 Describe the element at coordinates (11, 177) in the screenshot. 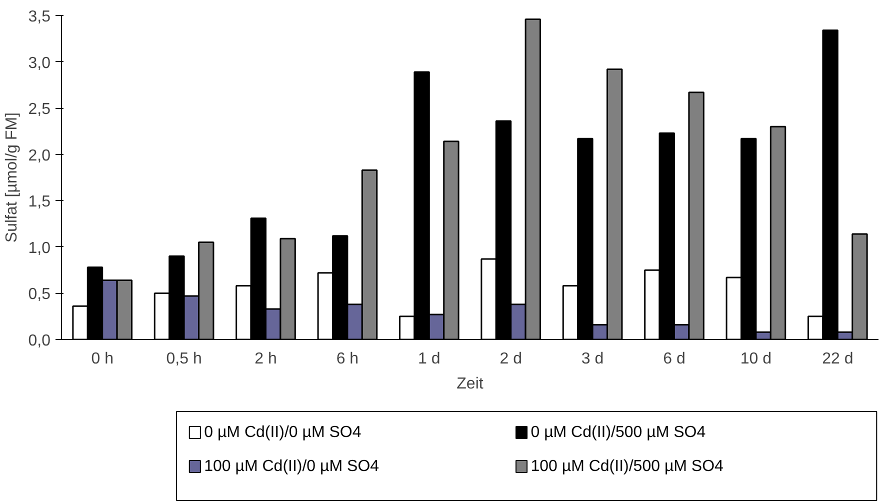

I see `y-axis-title: Sulfat [µmol/g FM]` at that location.